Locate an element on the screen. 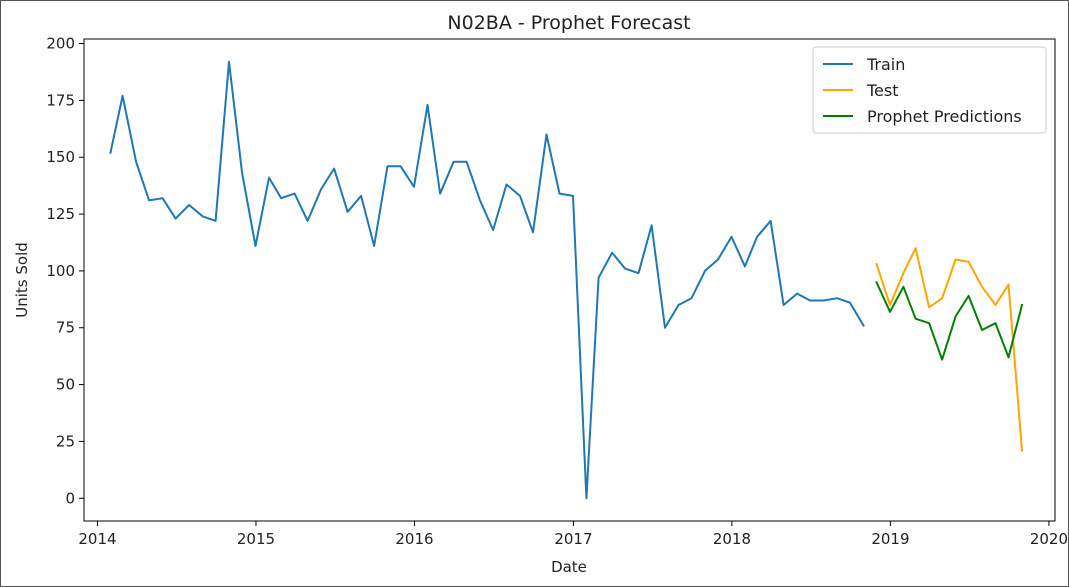  y-tick-label: 175 is located at coordinates (60, 100).